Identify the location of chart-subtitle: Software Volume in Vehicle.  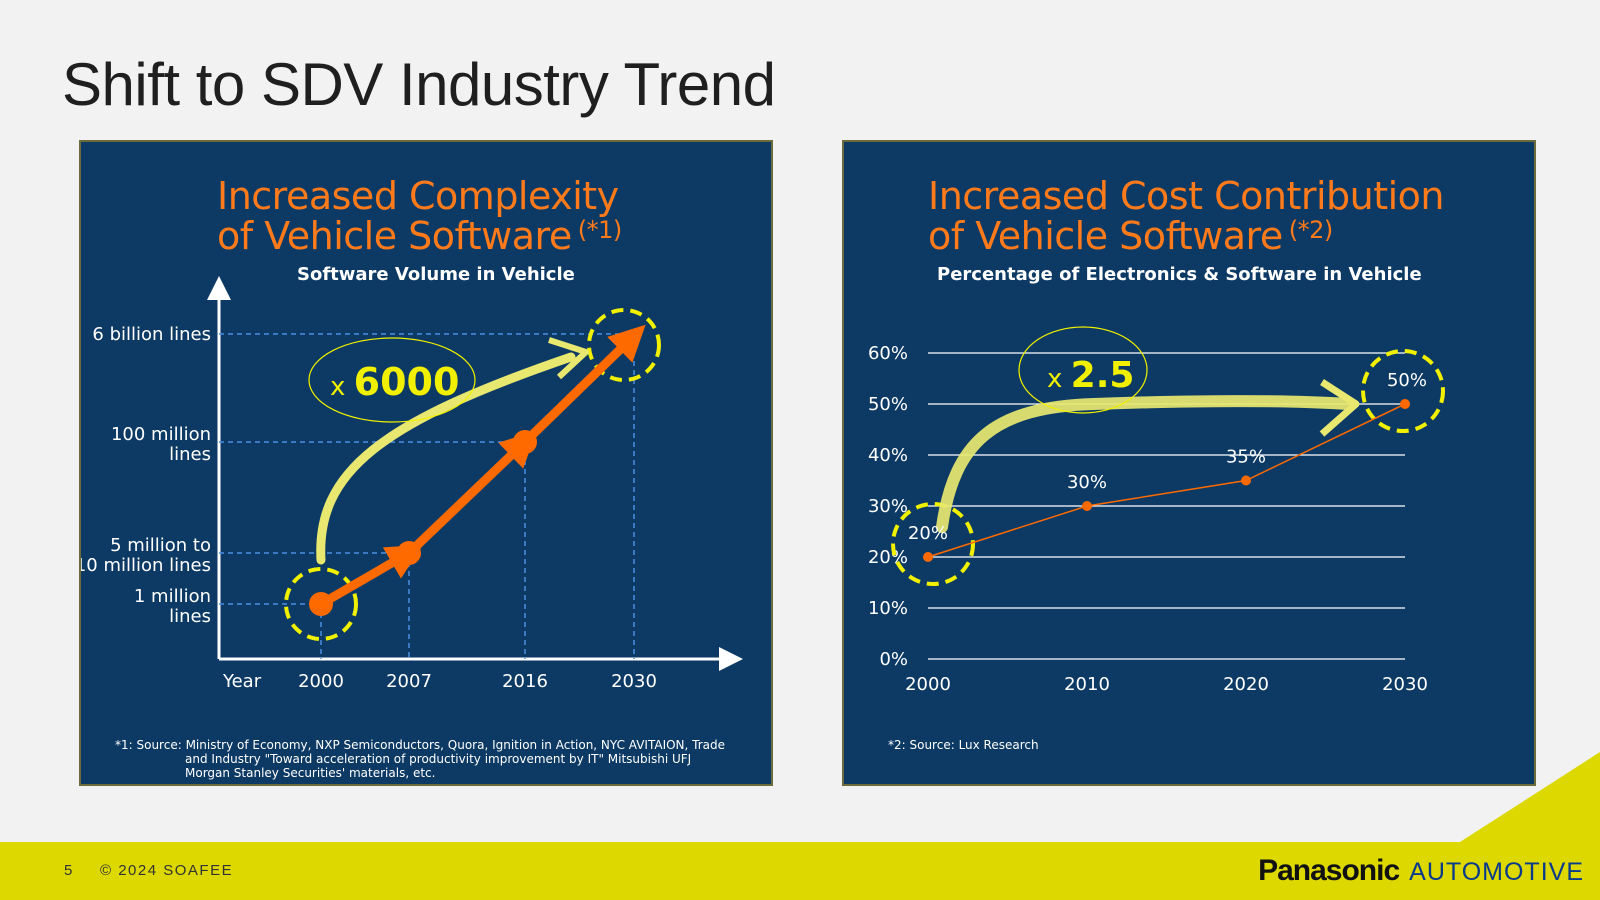
(436, 274).